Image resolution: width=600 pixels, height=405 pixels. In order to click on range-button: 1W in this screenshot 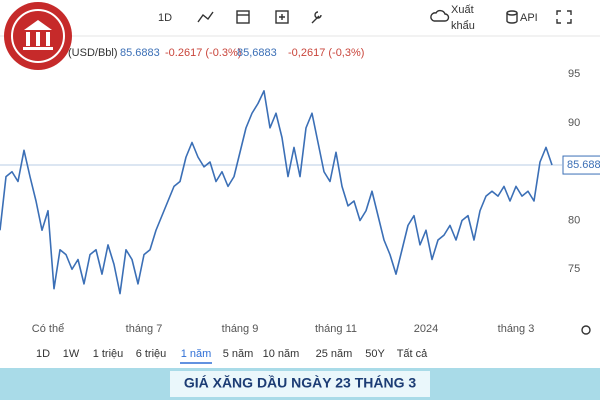, I will do `click(71, 354)`.